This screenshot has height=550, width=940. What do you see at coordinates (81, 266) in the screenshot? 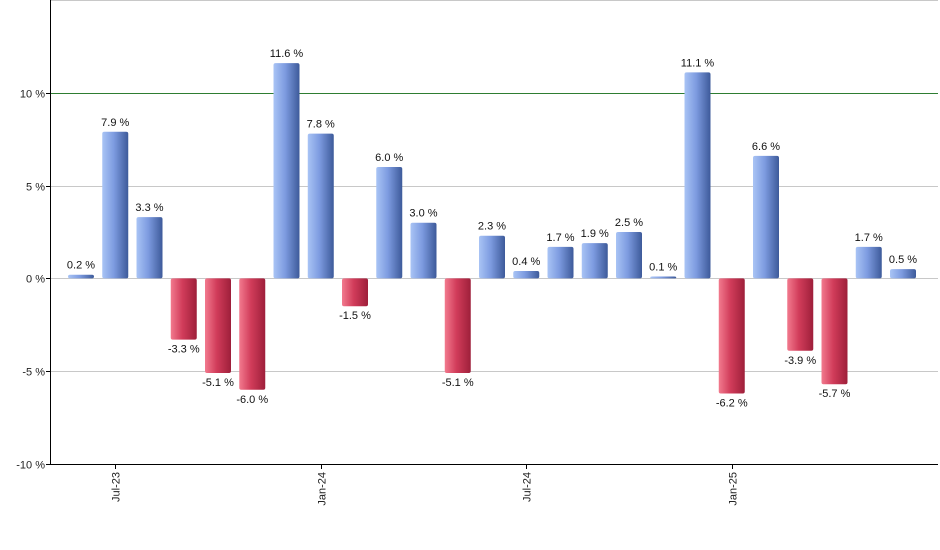
I see `data-label-0: 0.2 %` at bounding box center [81, 266].